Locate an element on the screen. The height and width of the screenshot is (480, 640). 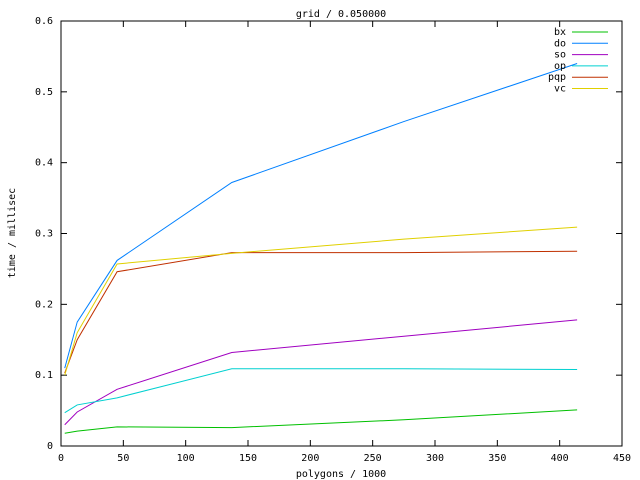
legend-label: so is located at coordinates (560, 55).